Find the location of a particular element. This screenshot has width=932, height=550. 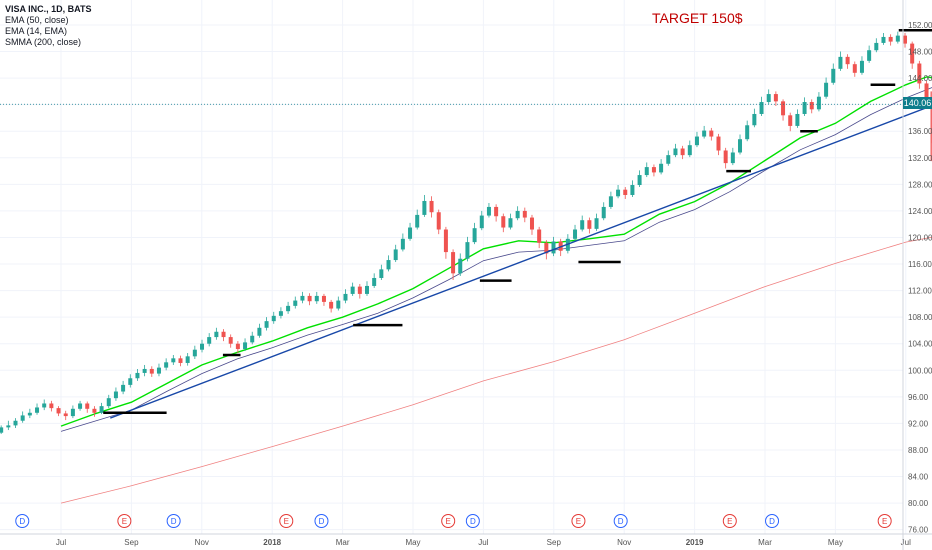

highlight-box is located at coordinates (931, 126).